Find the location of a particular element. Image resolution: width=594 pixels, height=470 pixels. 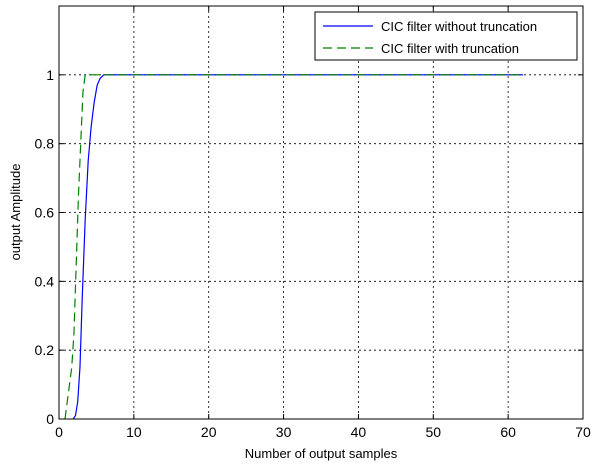

x-tick-label: 10 is located at coordinates (134, 432).